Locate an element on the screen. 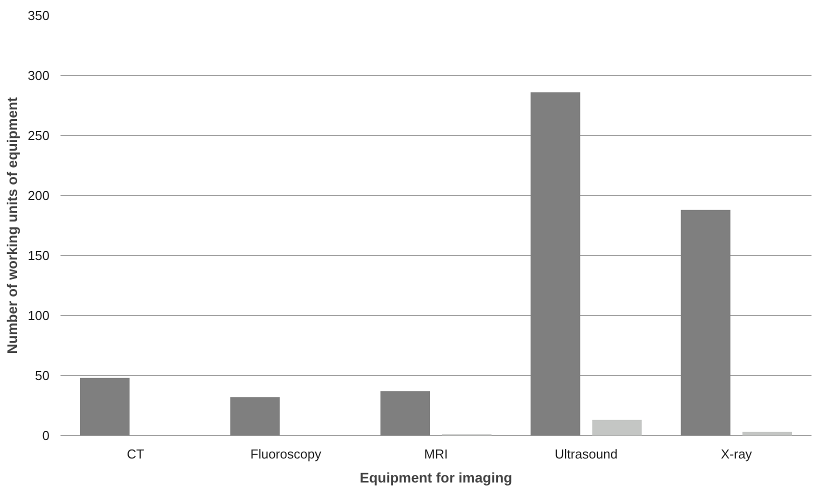 This screenshot has width=828, height=490. y-axis-title: Number of working units of equipment is located at coordinates (12, 225).